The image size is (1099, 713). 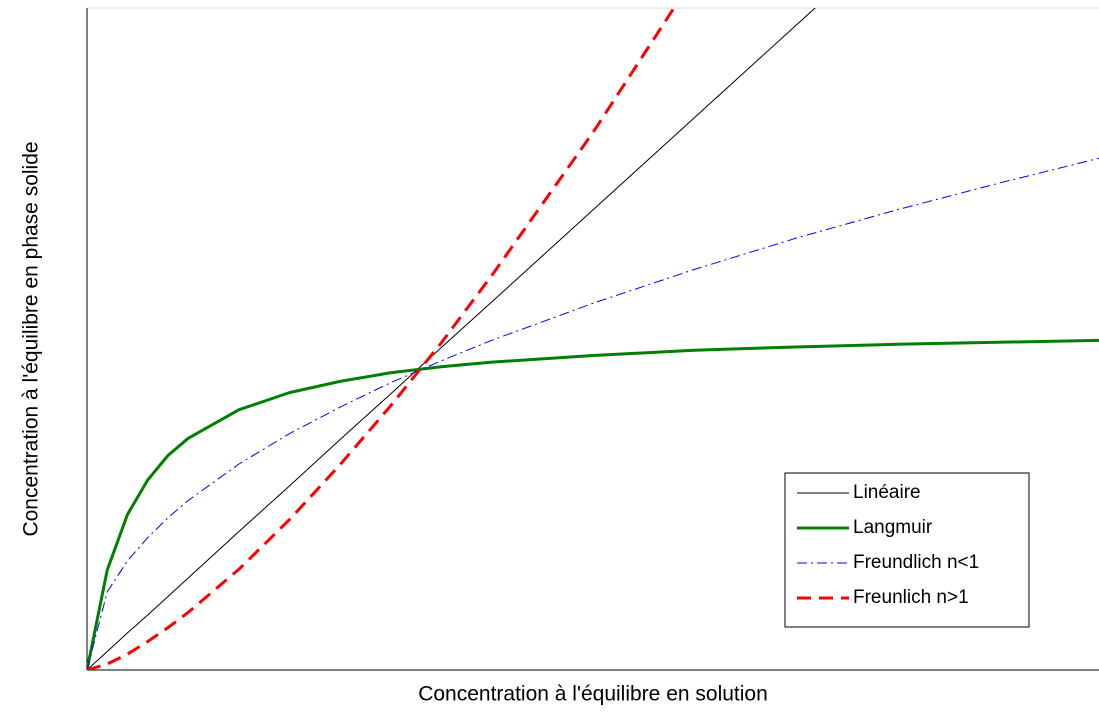 I want to click on x-axis-label: Concentration à l'équilibre en solution, so click(x=593, y=694).